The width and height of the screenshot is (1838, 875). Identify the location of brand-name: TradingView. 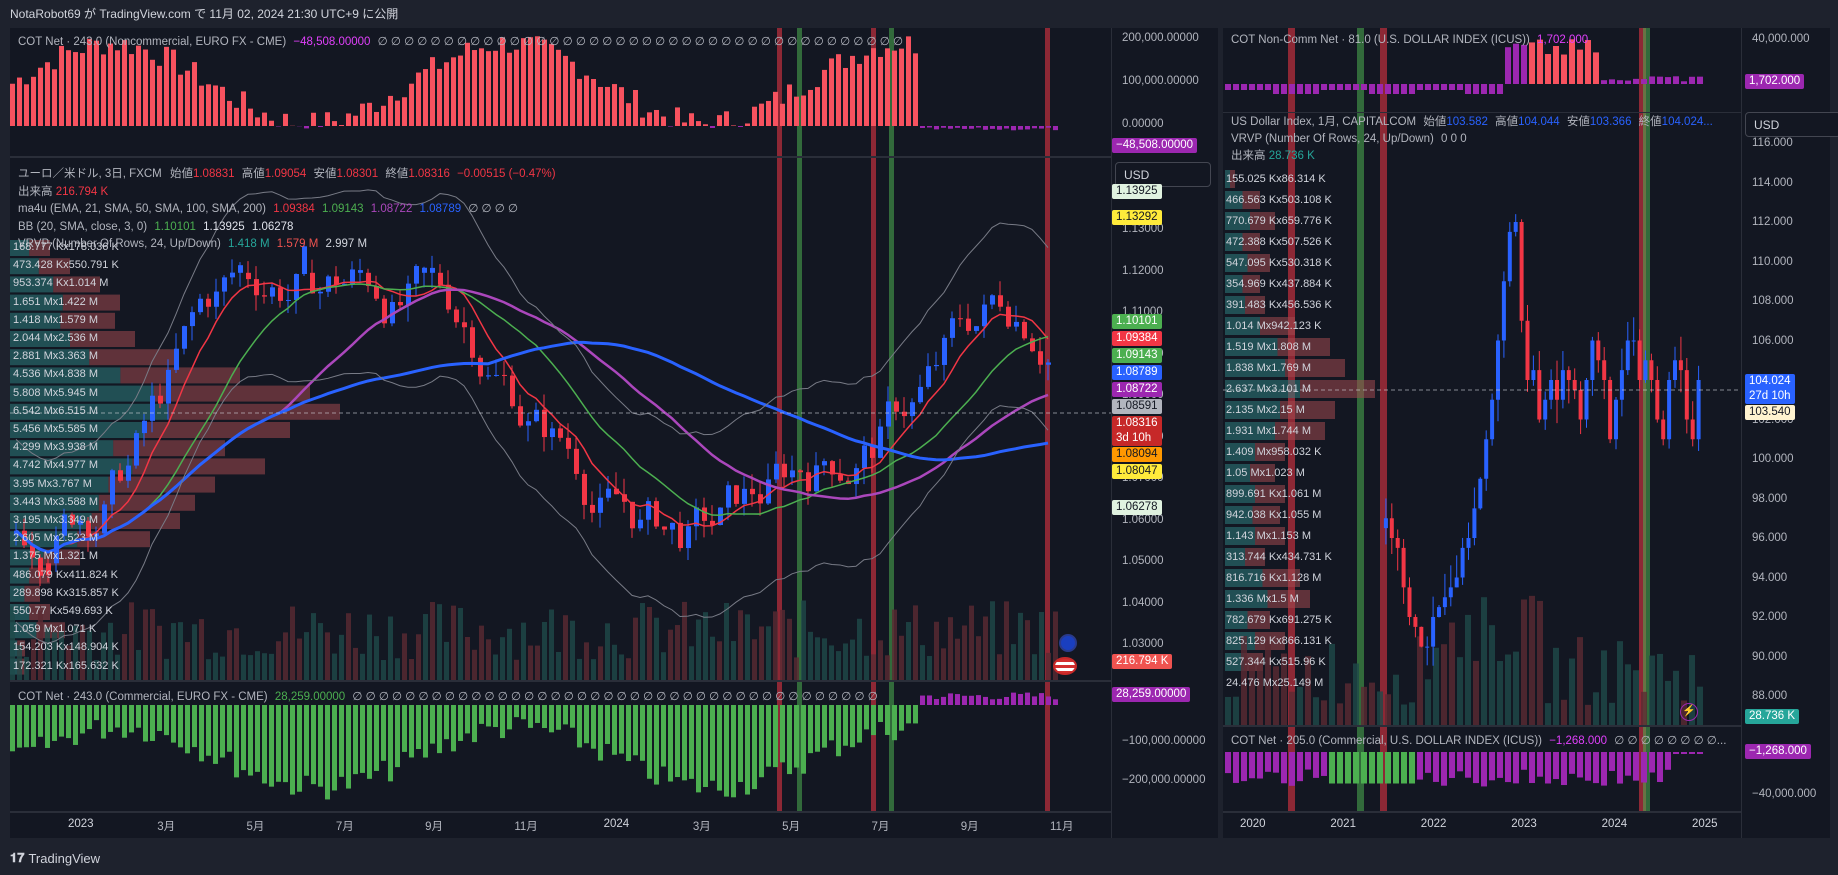
(64, 858).